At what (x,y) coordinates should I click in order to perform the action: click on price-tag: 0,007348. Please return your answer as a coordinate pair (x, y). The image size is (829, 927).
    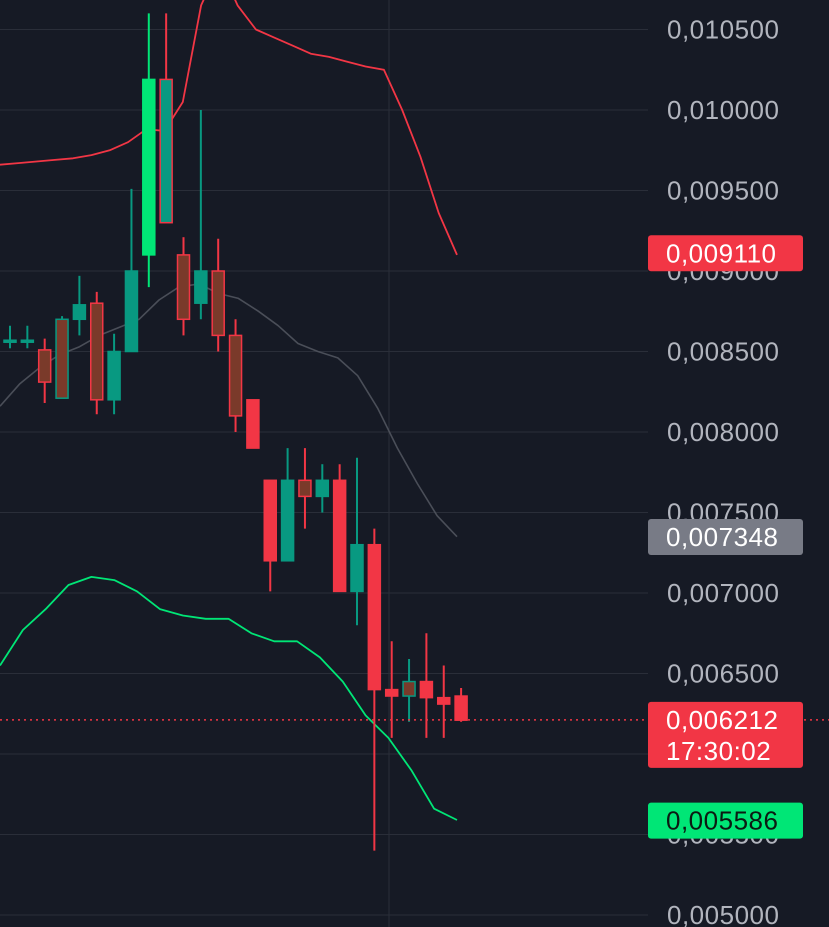
    Looking at the image, I should click on (725, 536).